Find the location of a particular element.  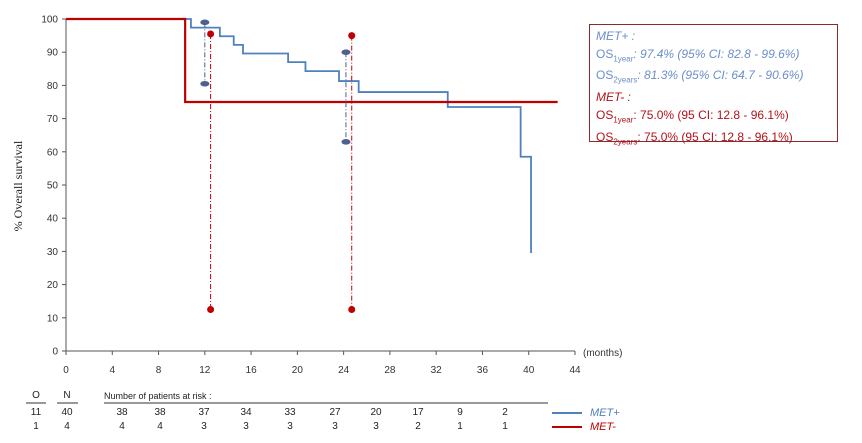

risk-met-minus-o: 1 is located at coordinates (36, 426).